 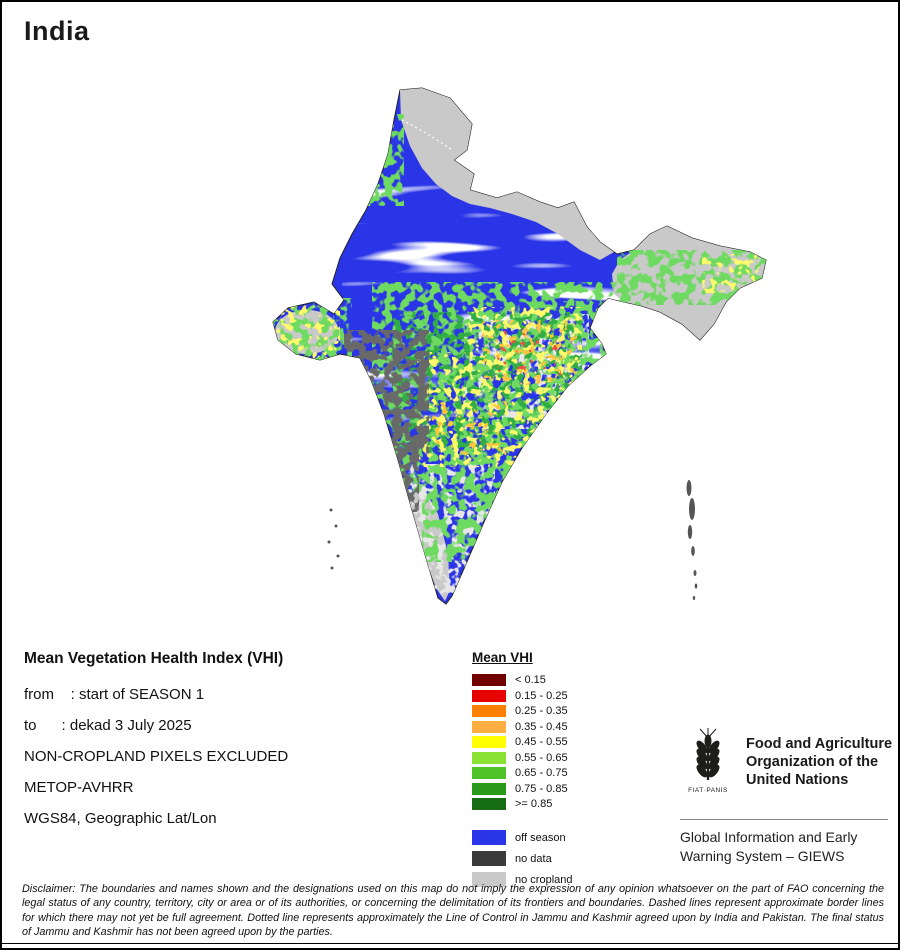 I want to click on legend-label: < 0.15, so click(x=530, y=680).